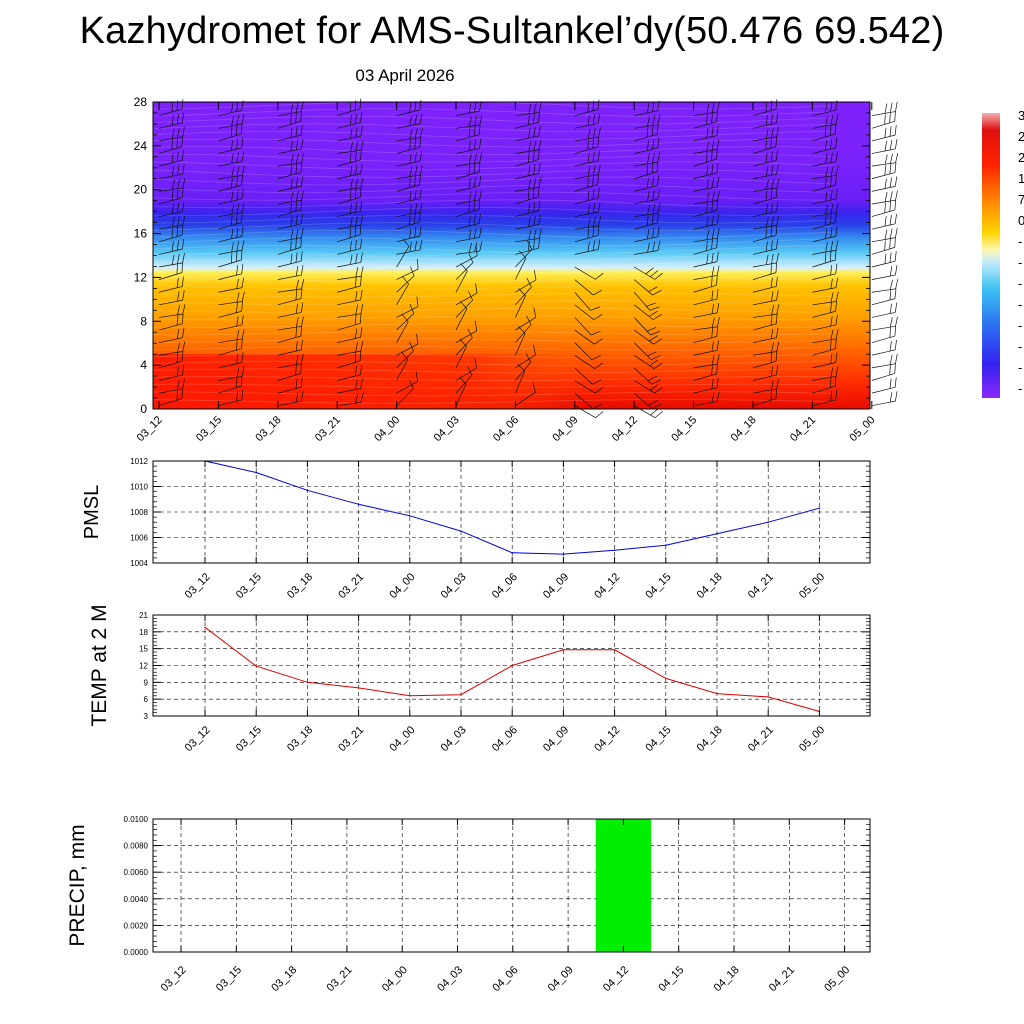  Describe the element at coordinates (136, 846) in the screenshot. I see `y-tick-label: 0.0080` at that location.